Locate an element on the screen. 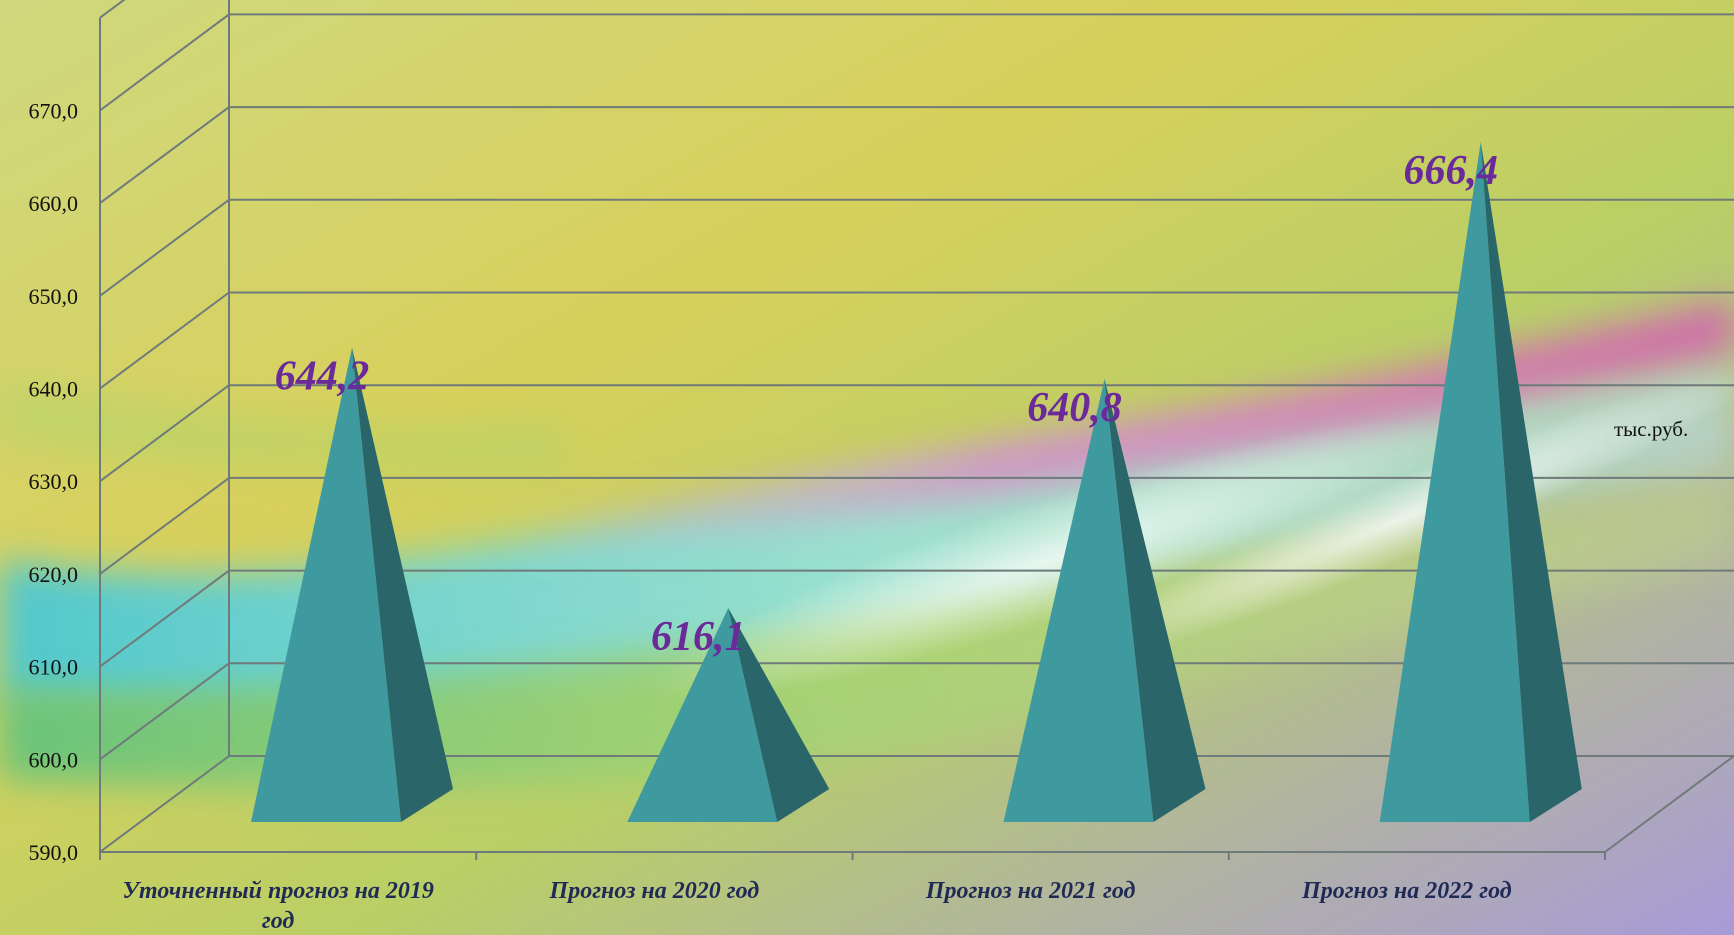 The width and height of the screenshot is (1734, 935). data-label: 640,8 is located at coordinates (1074, 408).